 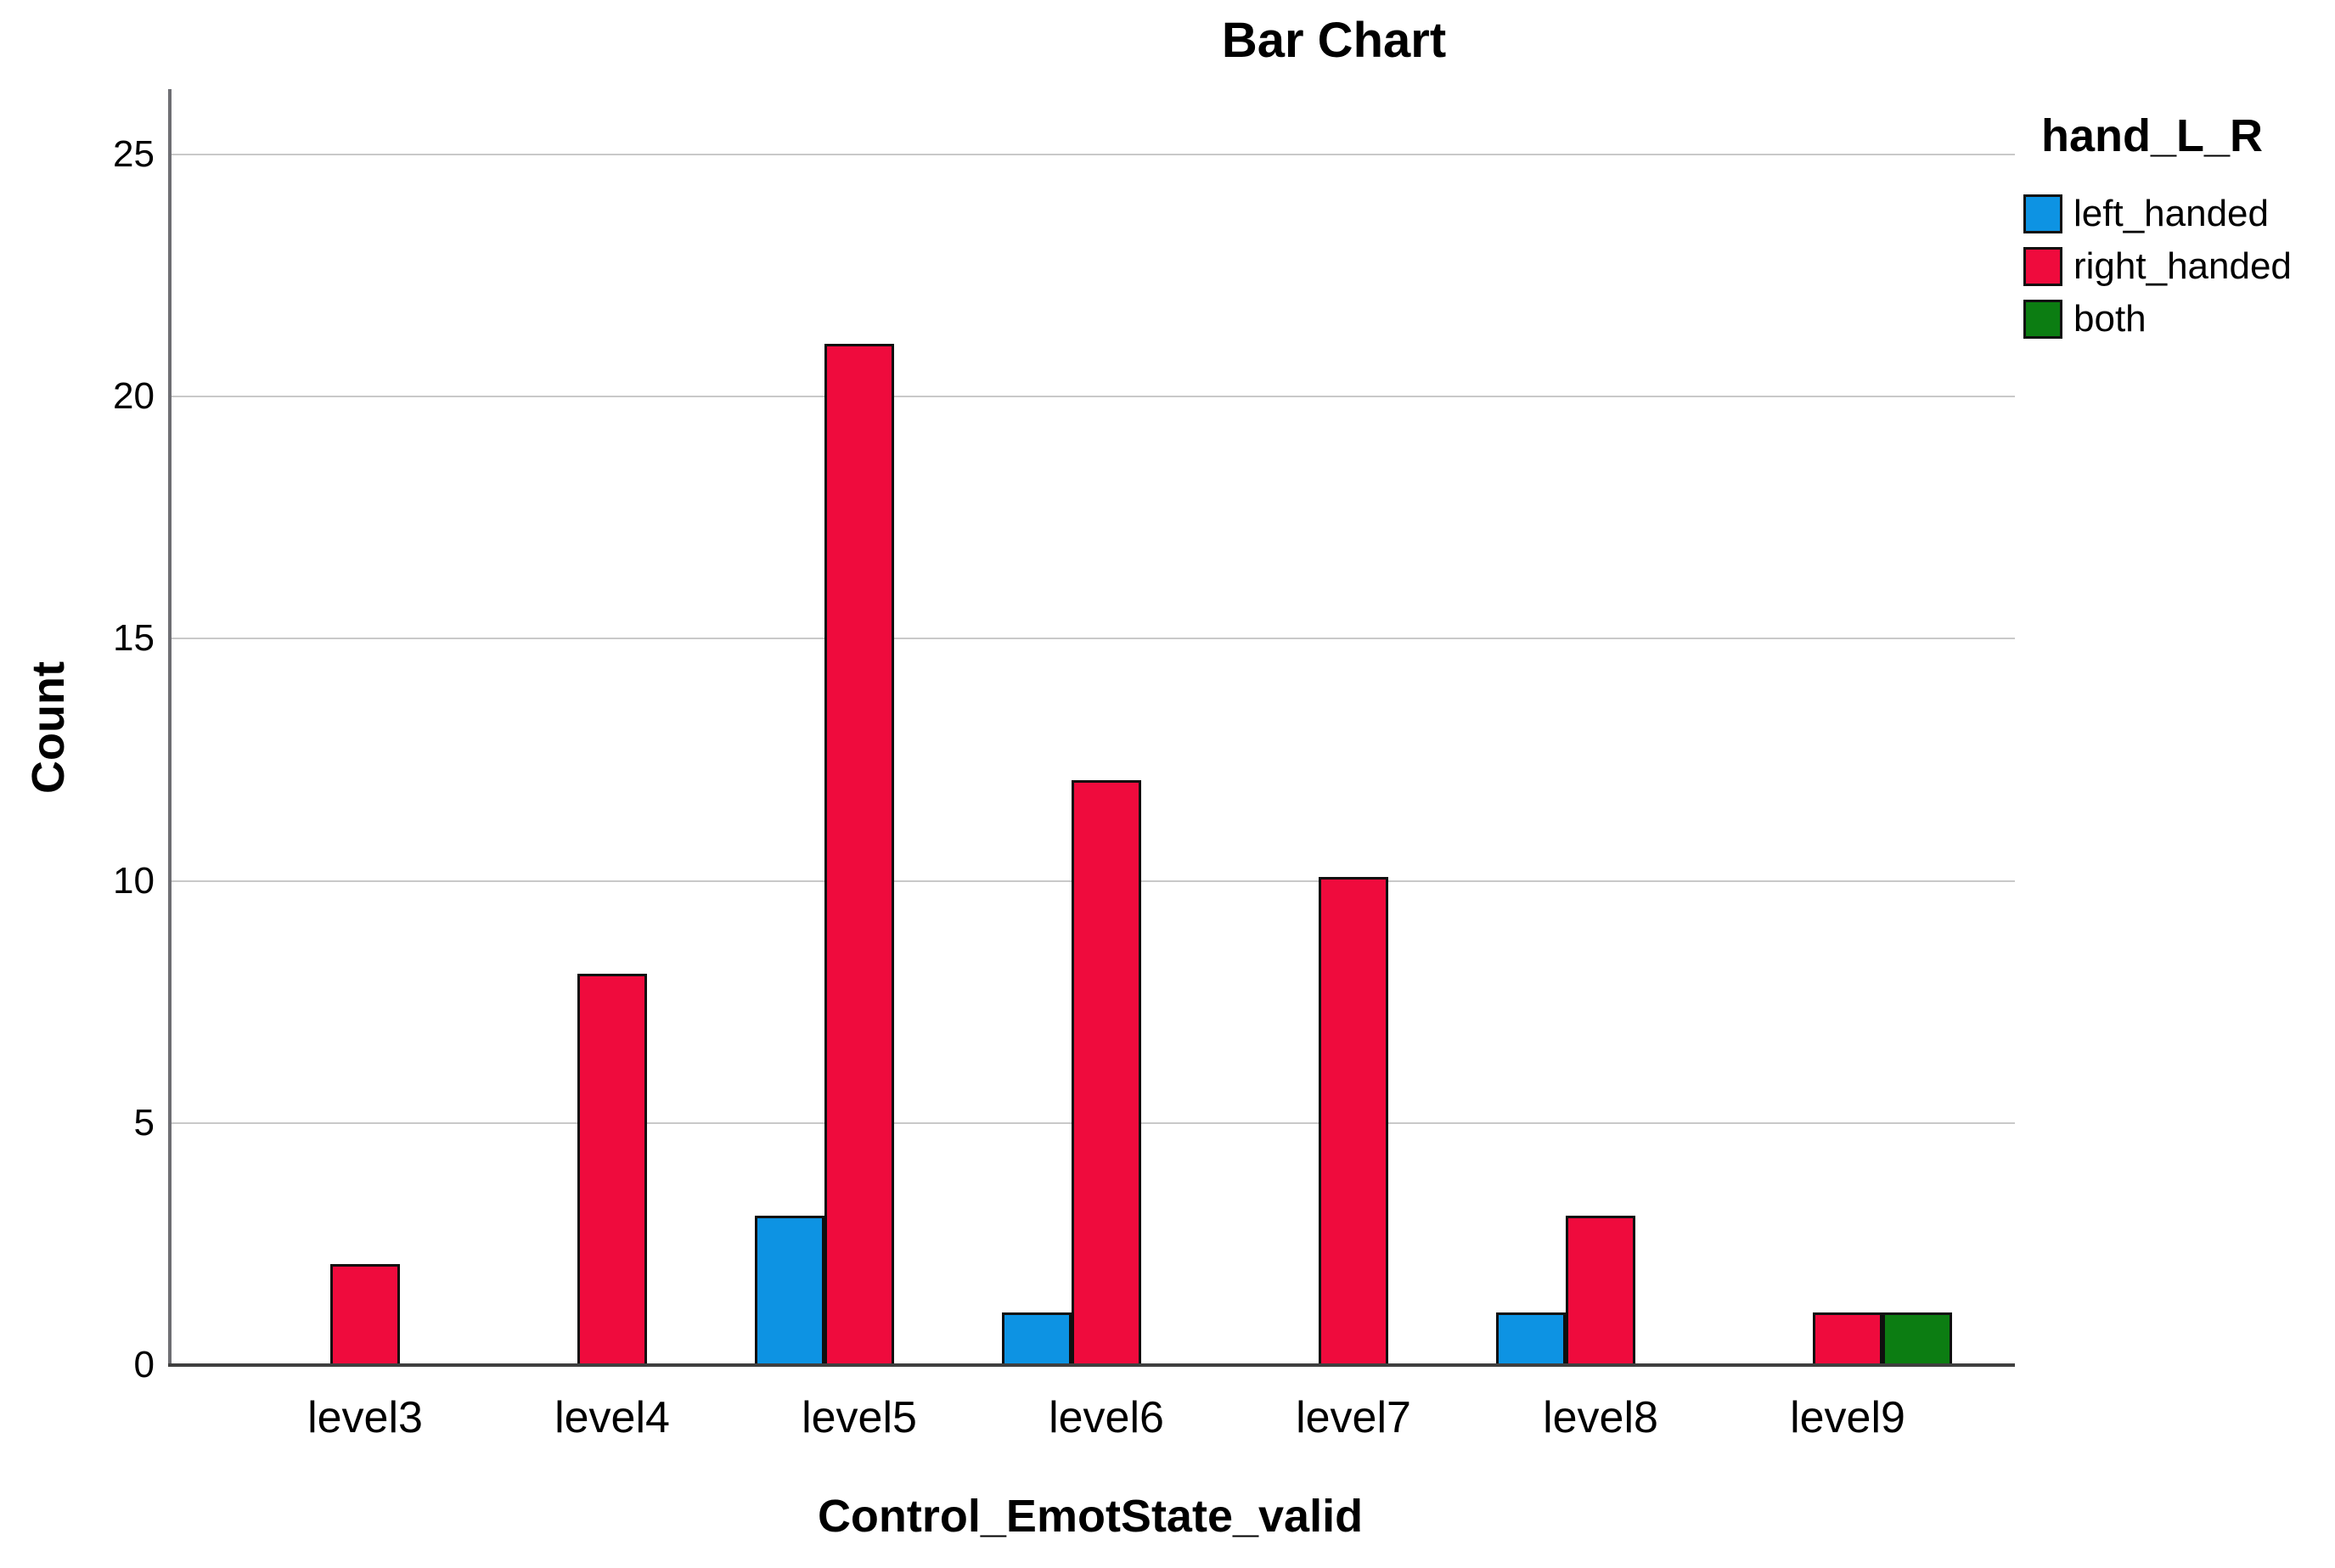 I want to click on bar-right_handed-level7, so click(x=1354, y=1120).